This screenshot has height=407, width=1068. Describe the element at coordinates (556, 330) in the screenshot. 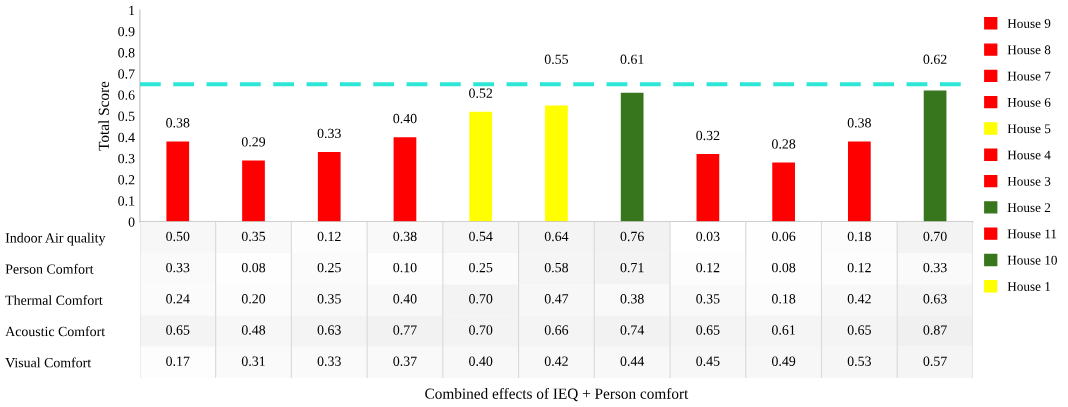

I see `data-label: 0.66` at that location.